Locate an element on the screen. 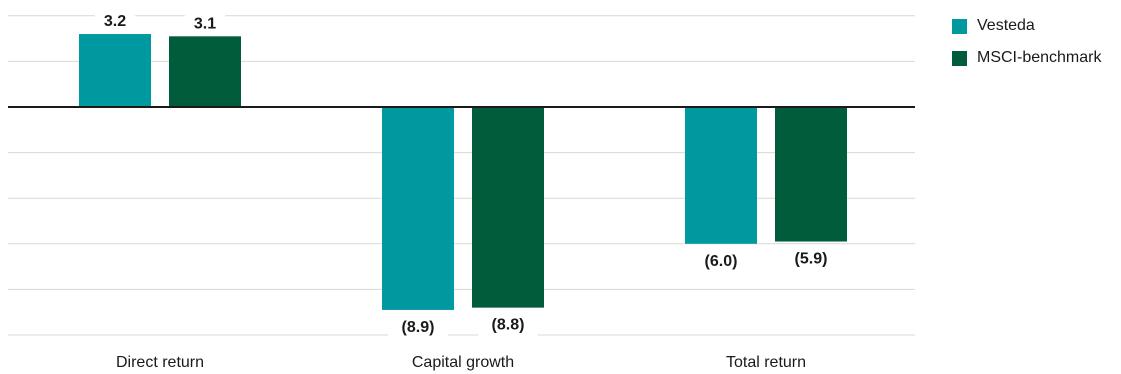 The image size is (1121, 374). data-label-vesteda-0: 3.2 is located at coordinates (115, 21).